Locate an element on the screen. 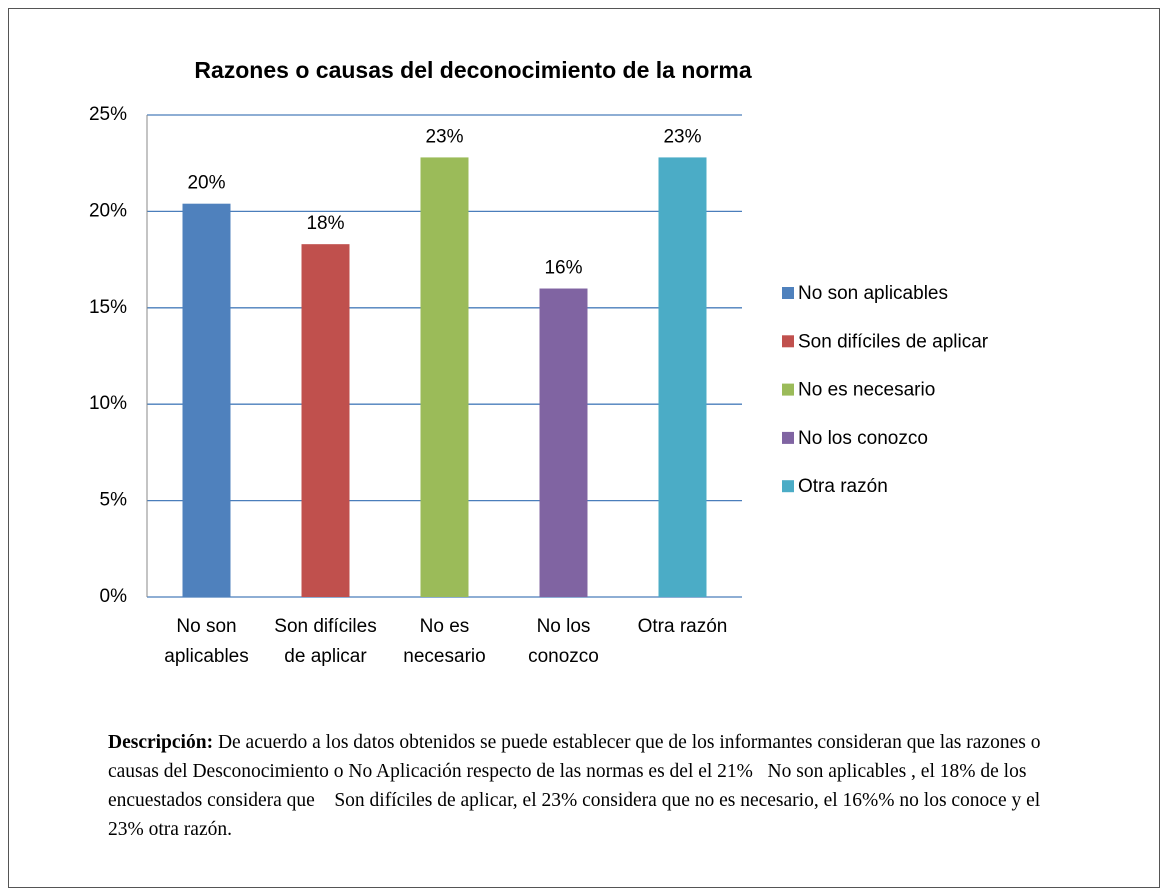 The width and height of the screenshot is (1169, 888). y-tick-label: 20% is located at coordinates (108, 210).